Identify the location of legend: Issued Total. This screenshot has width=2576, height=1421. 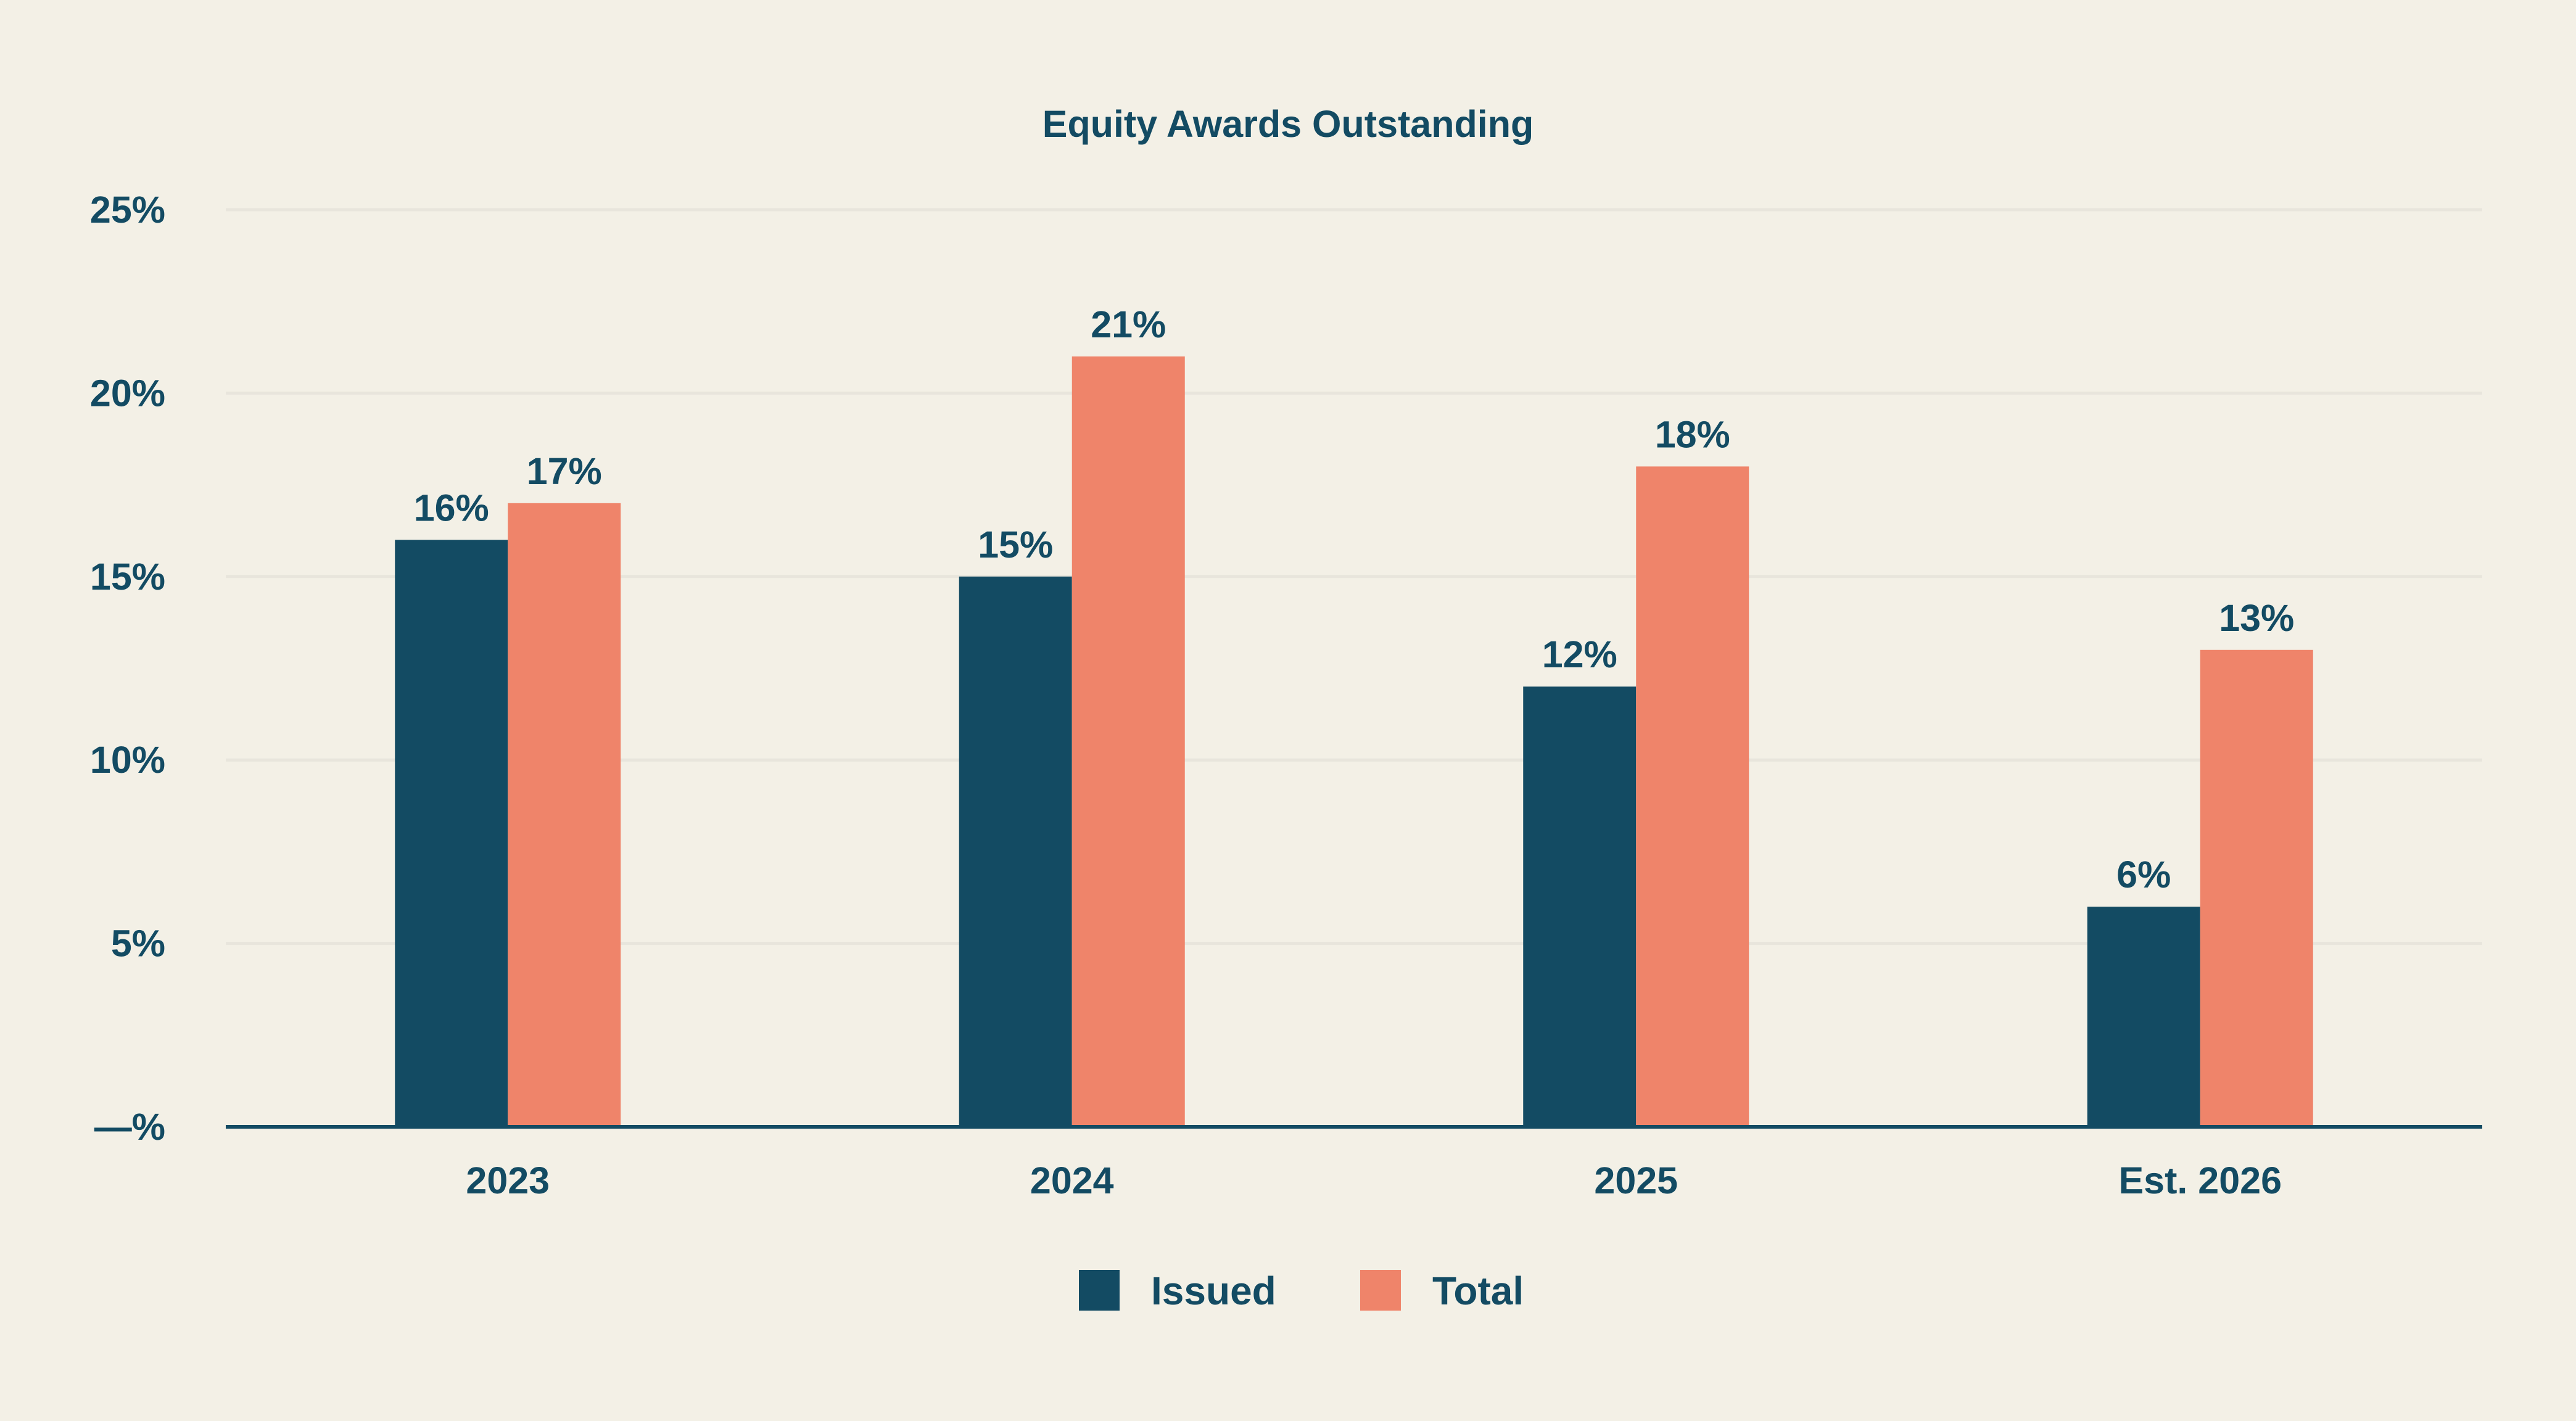
(1301, 1291).